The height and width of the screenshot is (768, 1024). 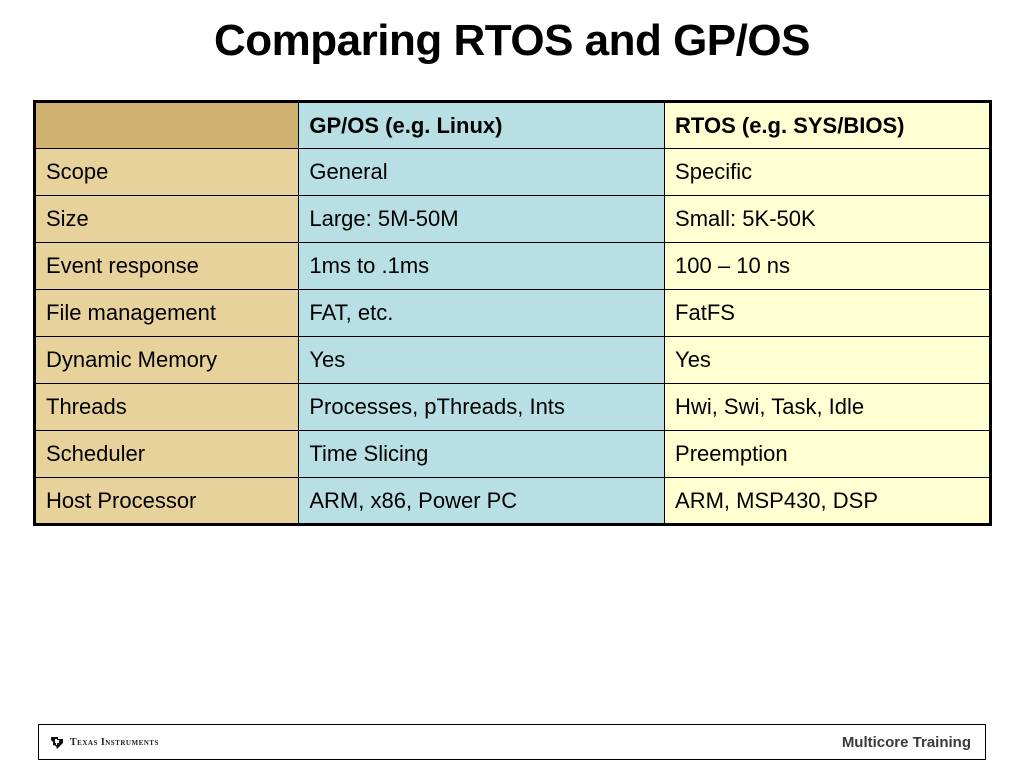 I want to click on table-row: File management FAT, etc. FatFS, so click(x=512, y=313).